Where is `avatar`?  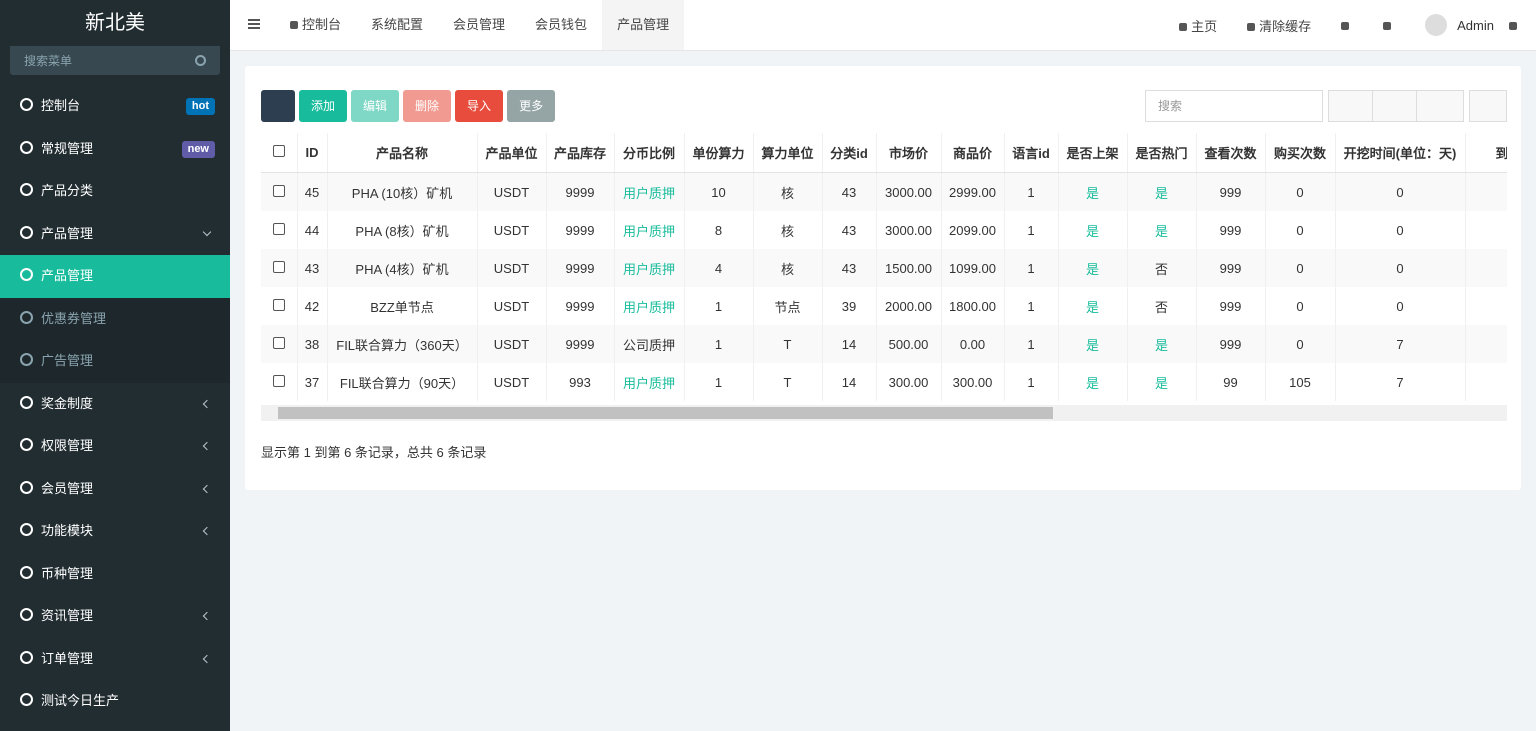
avatar is located at coordinates (1436, 25).